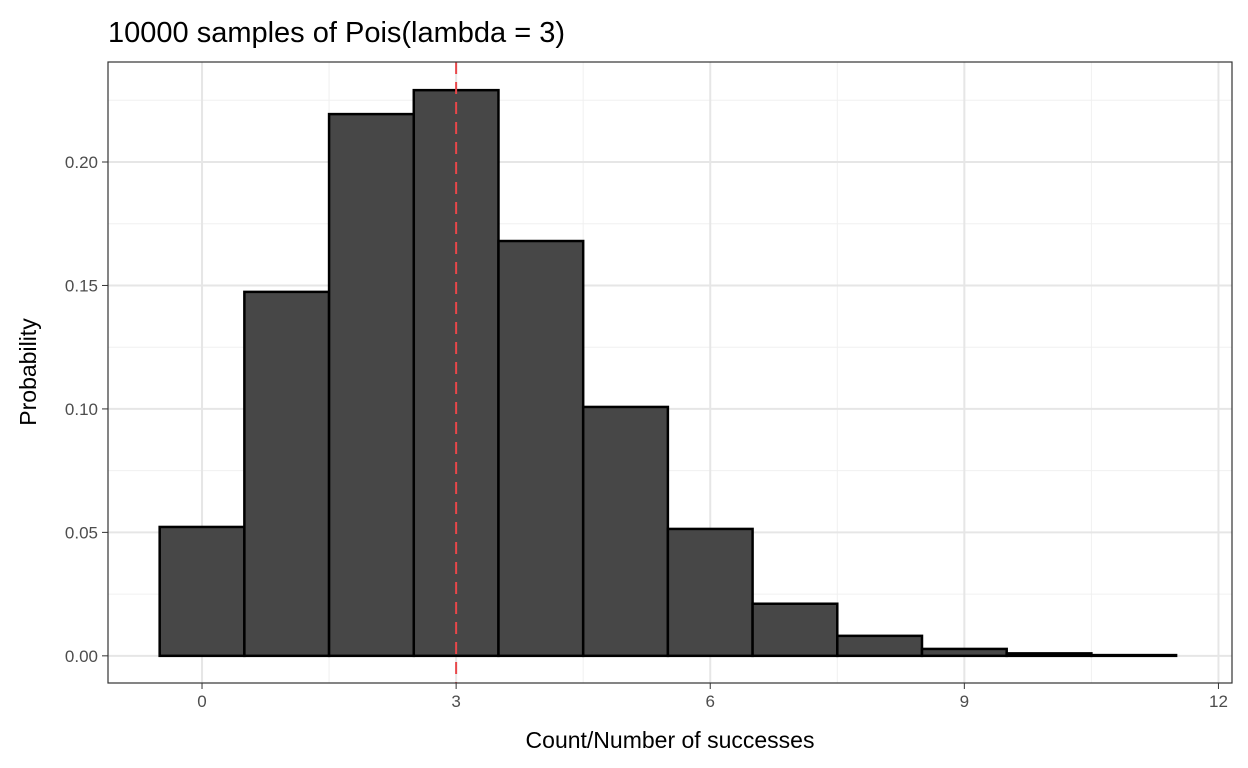  I want to click on y-tick-label: 0.15, so click(81, 285).